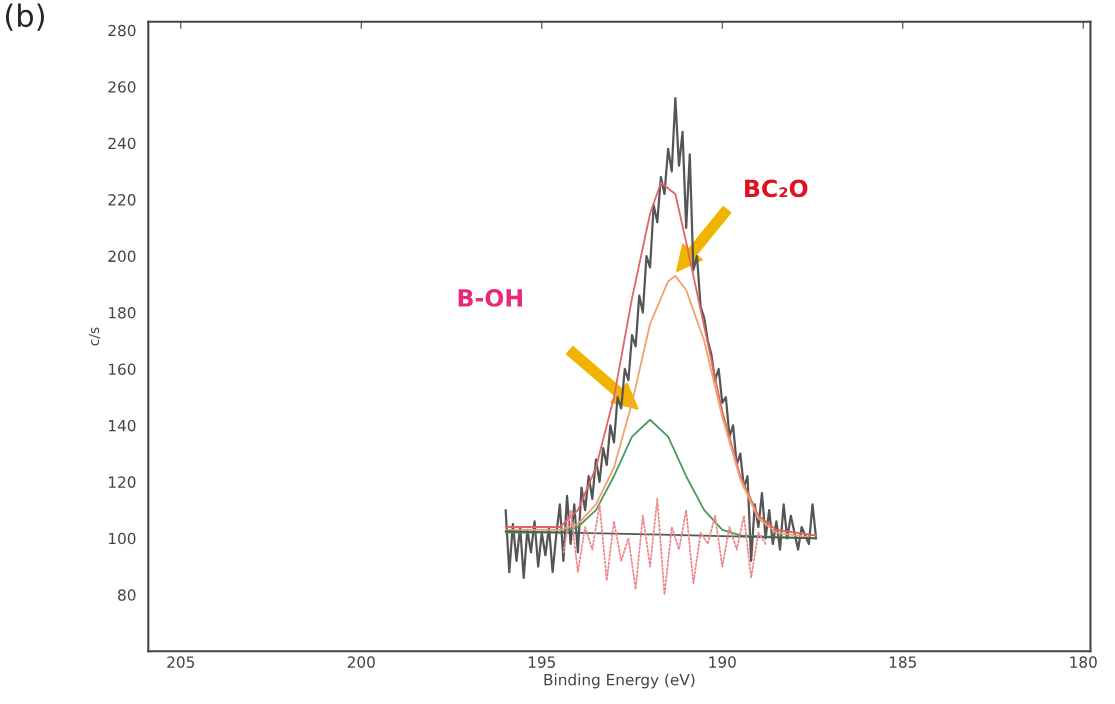 The width and height of the screenshot is (1115, 704). What do you see at coordinates (542, 662) in the screenshot?
I see `x-tick-label: 195` at bounding box center [542, 662].